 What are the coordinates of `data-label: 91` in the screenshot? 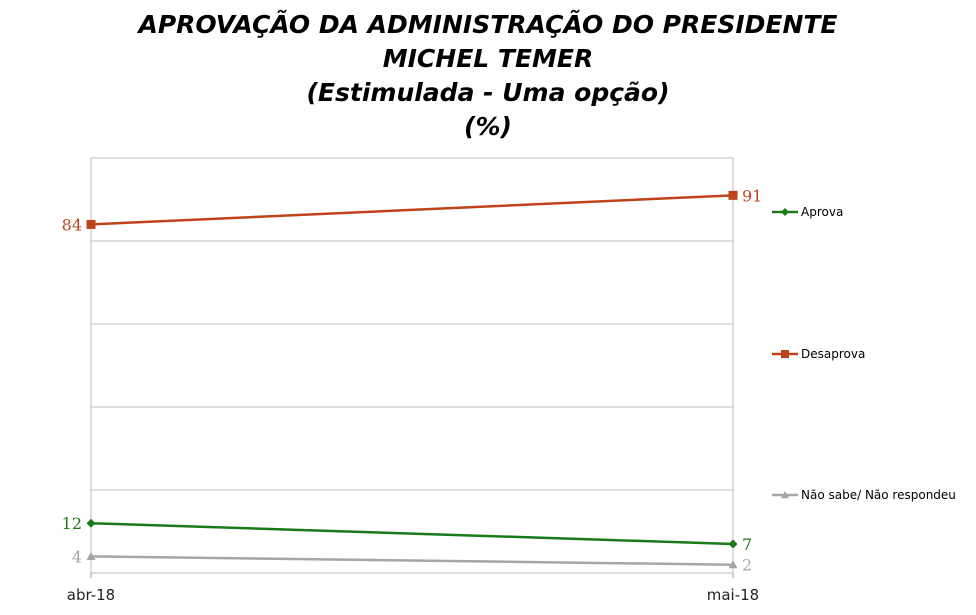 It's located at (752, 195).